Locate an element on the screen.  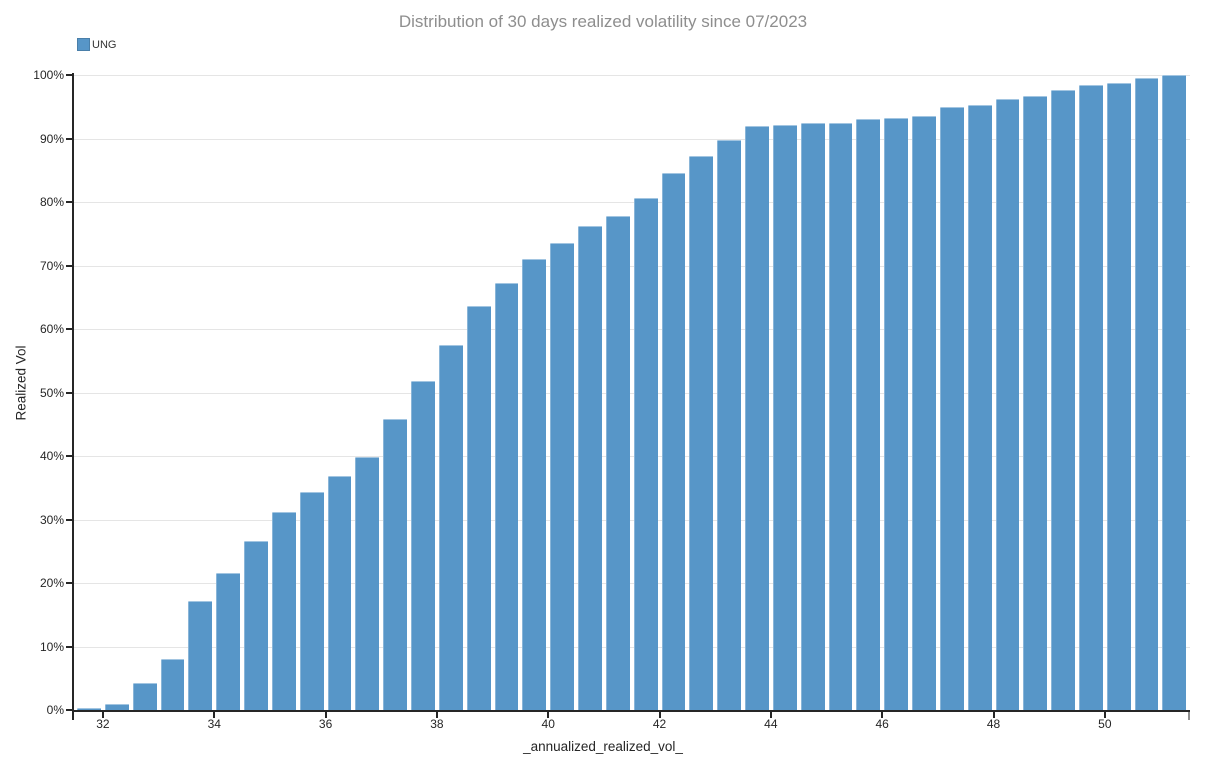
bar-bin-48.25 is located at coordinates (1007, 404).